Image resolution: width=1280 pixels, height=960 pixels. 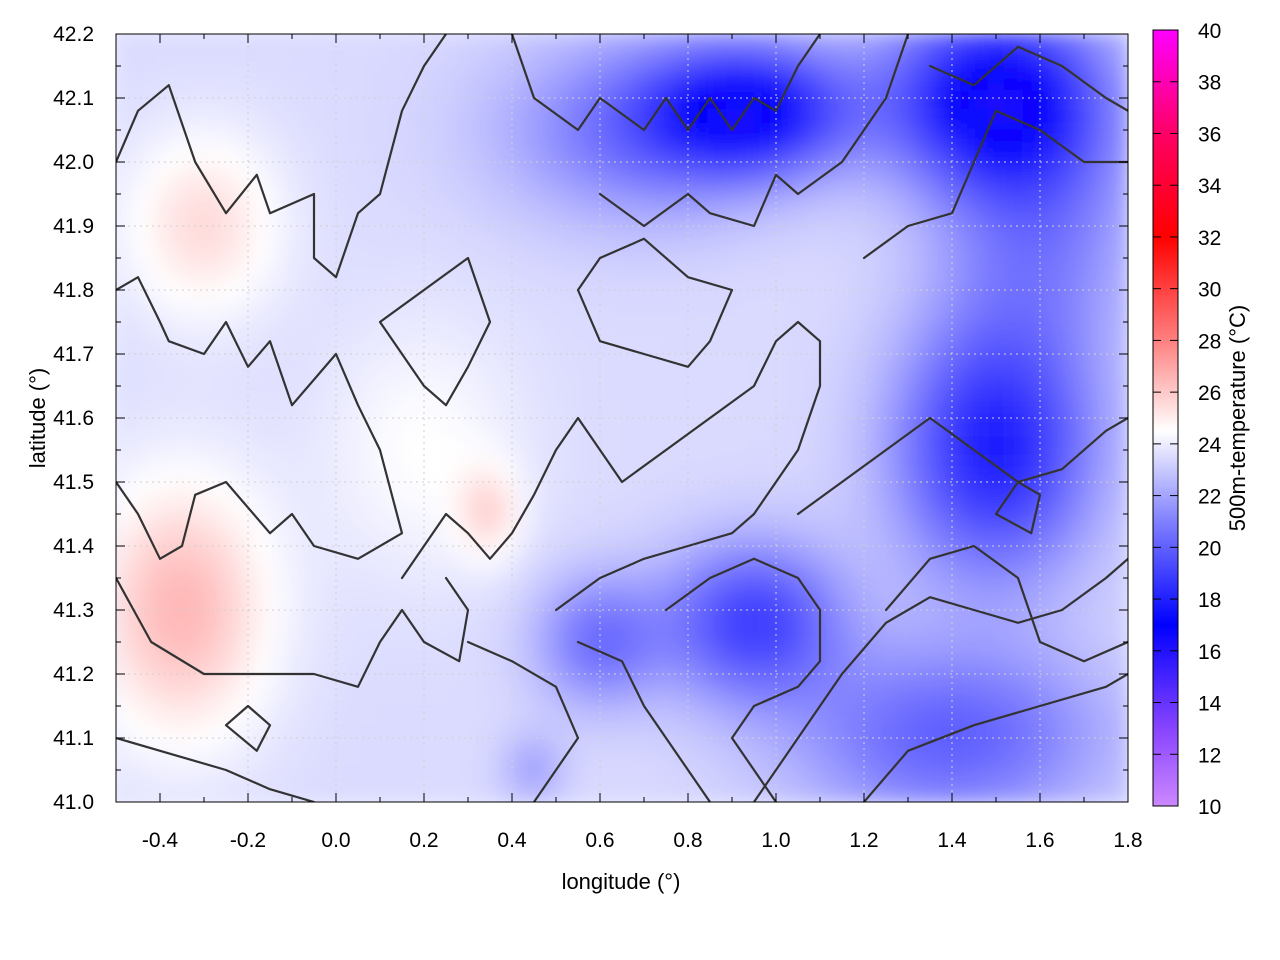 I want to click on x-tick-label: 0.6, so click(x=599, y=840).